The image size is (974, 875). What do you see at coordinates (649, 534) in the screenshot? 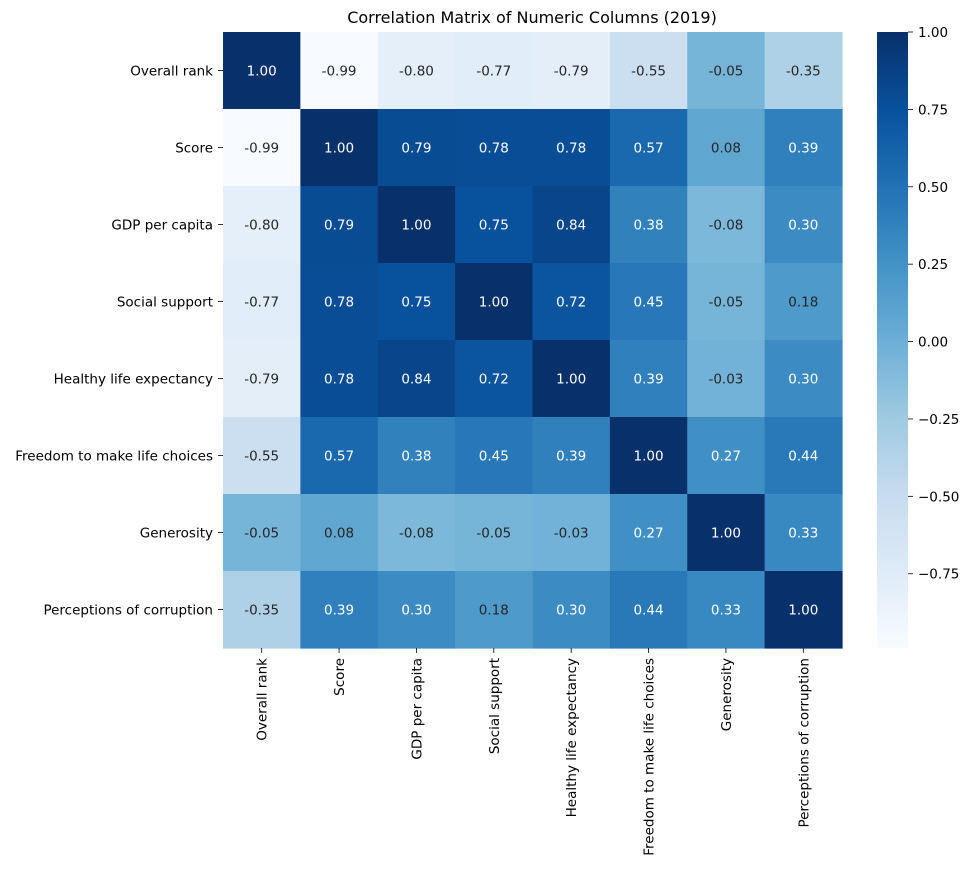
I see `cell-value-label: 0.27` at bounding box center [649, 534].